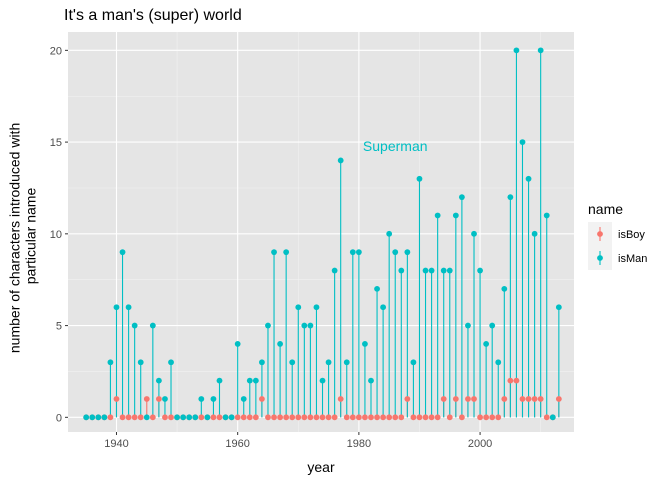  Describe the element at coordinates (56, 51) in the screenshot. I see `y-tick-label: 20` at that location.